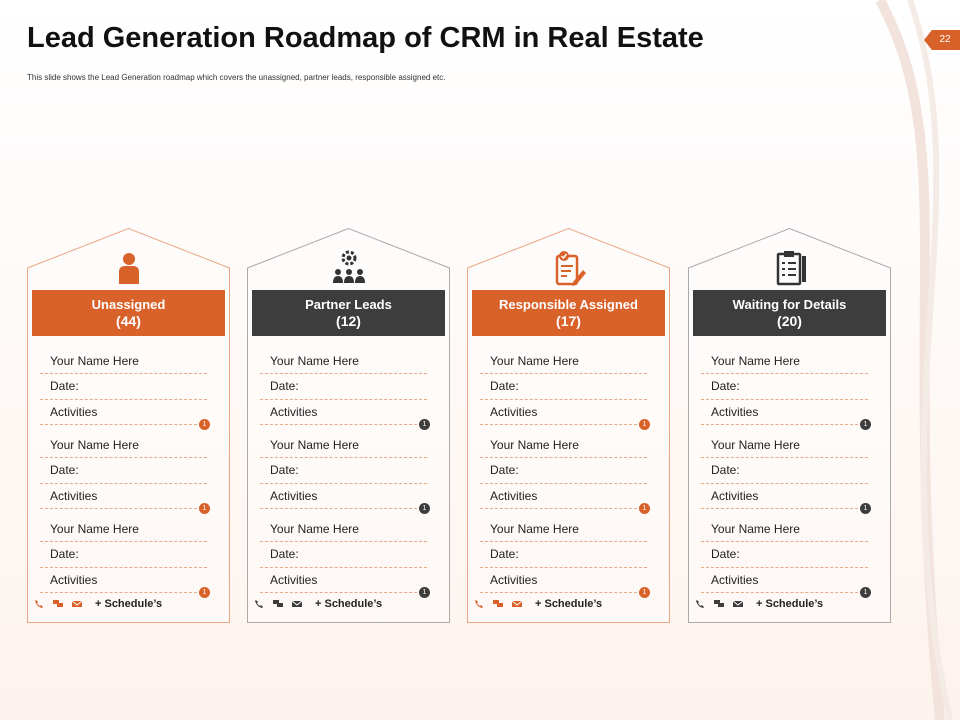 Image resolution: width=960 pixels, height=720 pixels. I want to click on card-label: Waiting for Details, so click(789, 304).